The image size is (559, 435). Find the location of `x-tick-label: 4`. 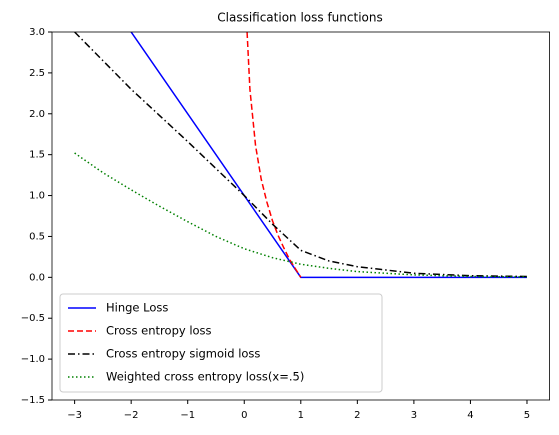

x-tick-label: 4 is located at coordinates (470, 415).